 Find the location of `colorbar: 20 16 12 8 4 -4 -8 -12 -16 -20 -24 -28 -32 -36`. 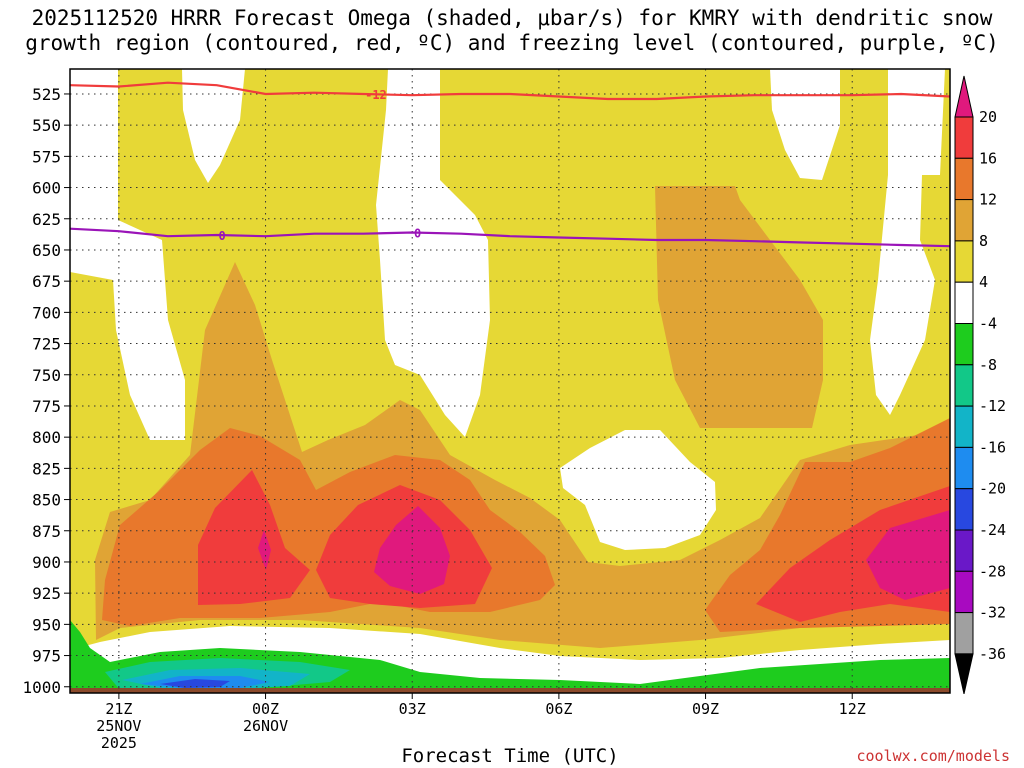

colorbar: 20 16 12 8 4 -4 -8 -12 -16 -20 -24 -28 -32 -36 is located at coordinates (980, 385).